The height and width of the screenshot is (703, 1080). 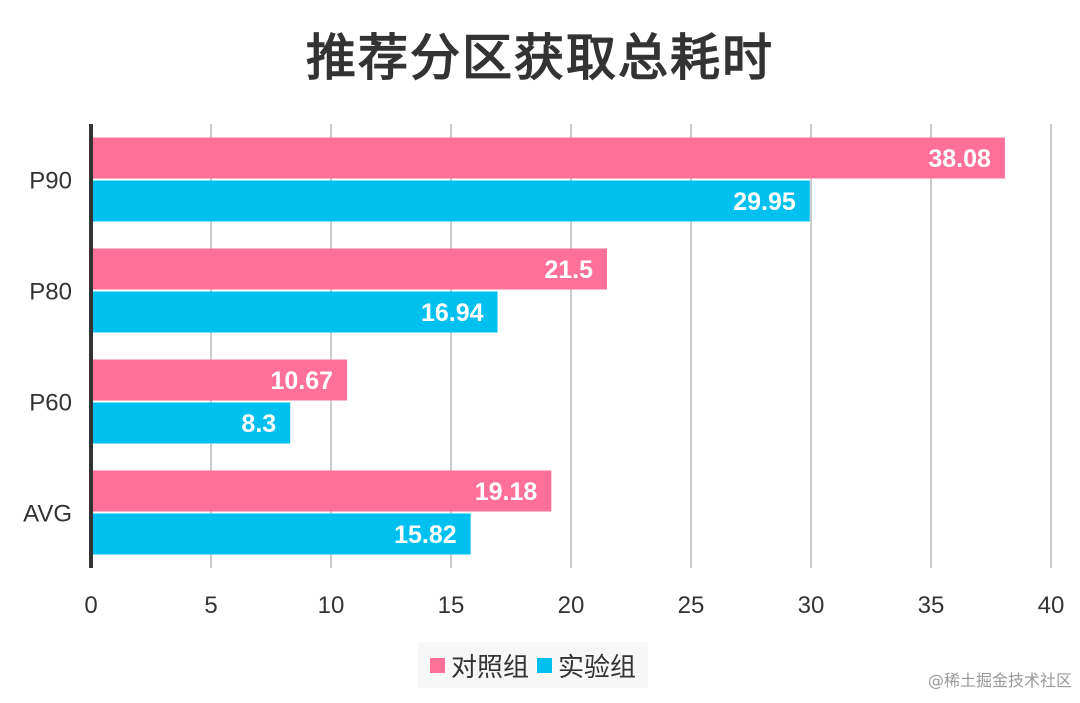 I want to click on data-label: 15.82, so click(x=425, y=535).